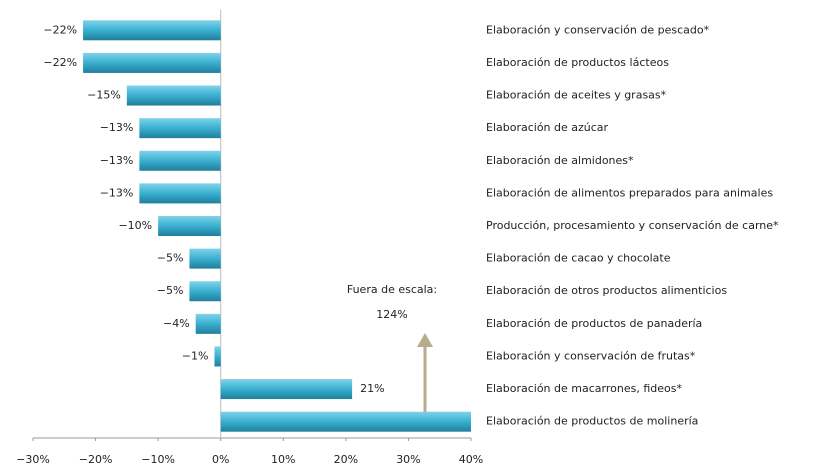 Image resolution: width=813 pixels, height=472 pixels. What do you see at coordinates (576, 95) in the screenshot?
I see `category-label: Elaboración de aceites y grasas*` at bounding box center [576, 95].